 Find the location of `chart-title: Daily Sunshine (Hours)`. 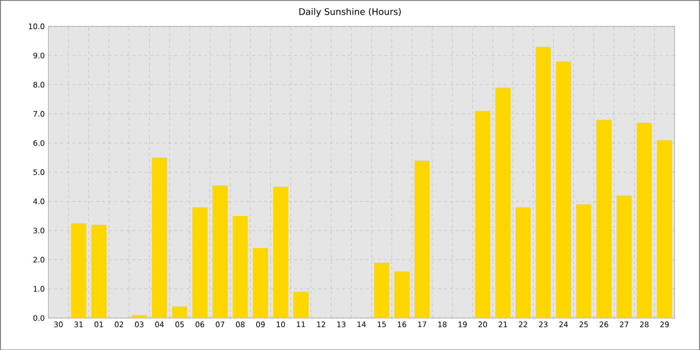

chart-title: Daily Sunshine (Hours) is located at coordinates (350, 12).